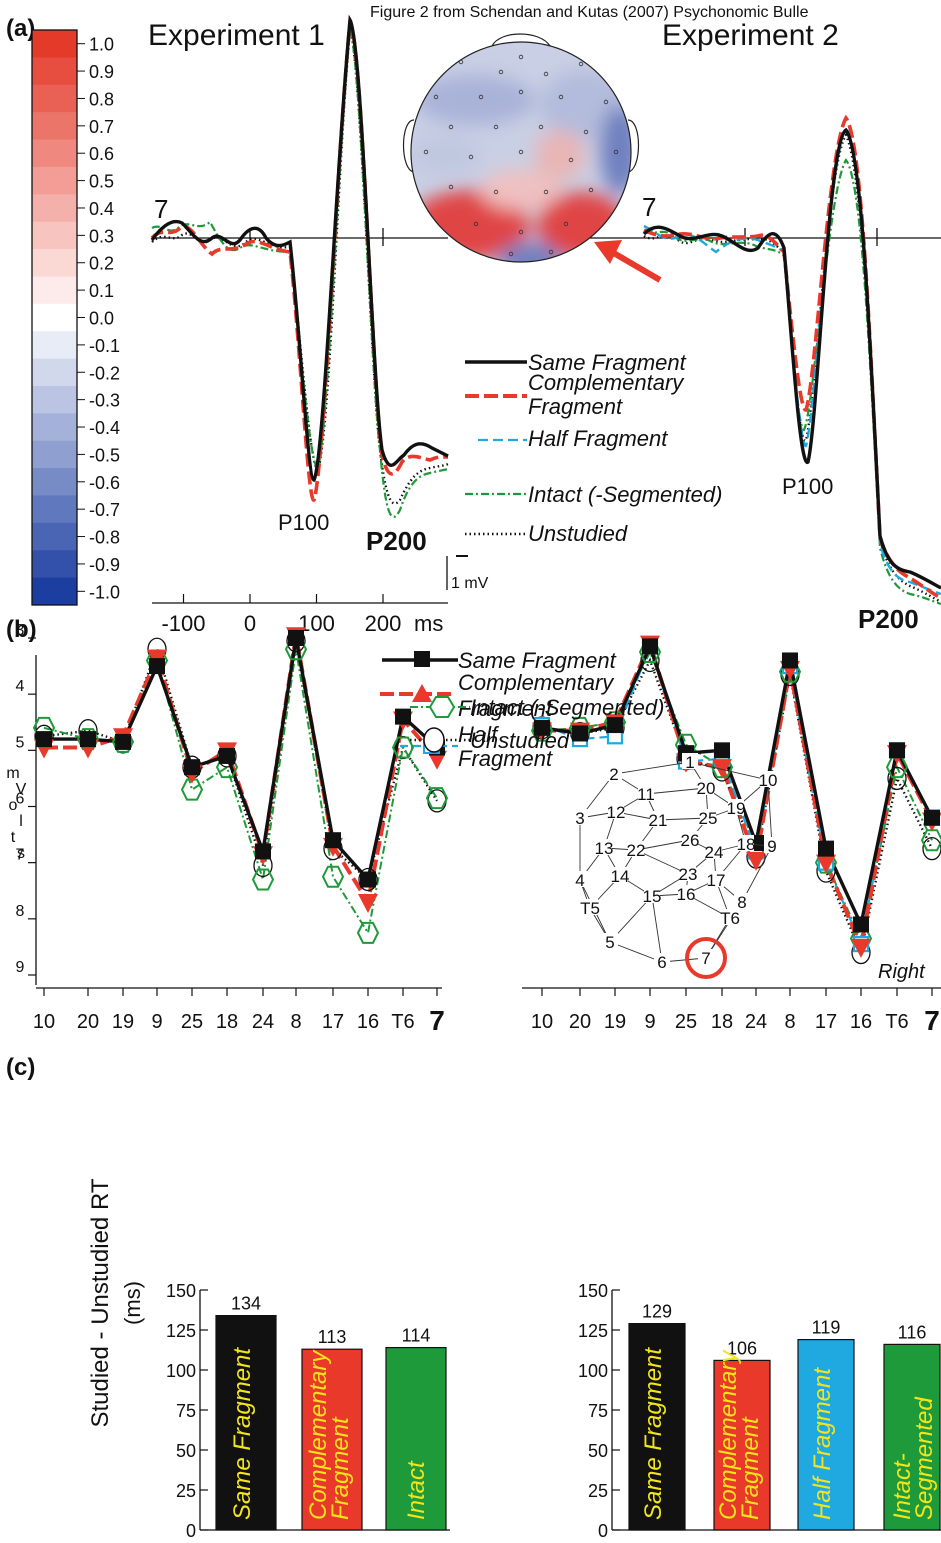 The width and height of the screenshot is (941, 1543). What do you see at coordinates (537, 660) in the screenshot?
I see `legend-b-same-label: Same Fragment` at bounding box center [537, 660].